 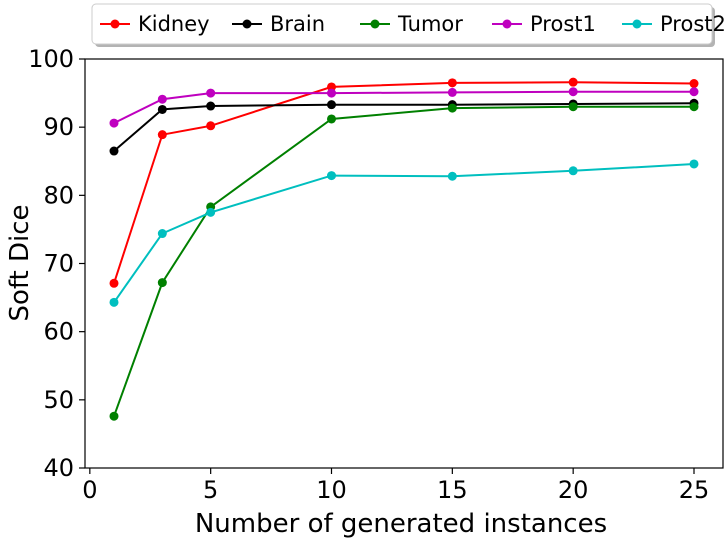 I want to click on x-tick-label: 5, so click(x=210, y=490).